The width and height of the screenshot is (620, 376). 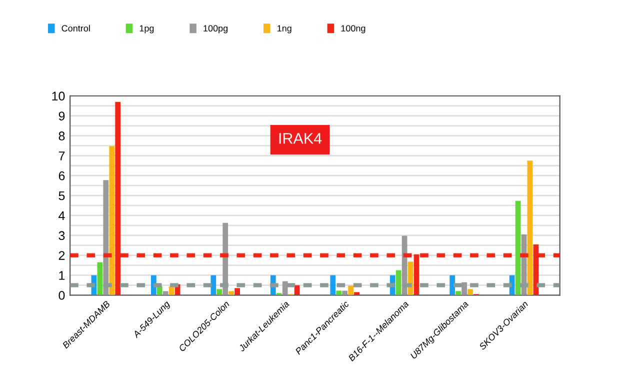 What do you see at coordinates (61, 255) in the screenshot?
I see `y-tick-label: 2` at bounding box center [61, 255].